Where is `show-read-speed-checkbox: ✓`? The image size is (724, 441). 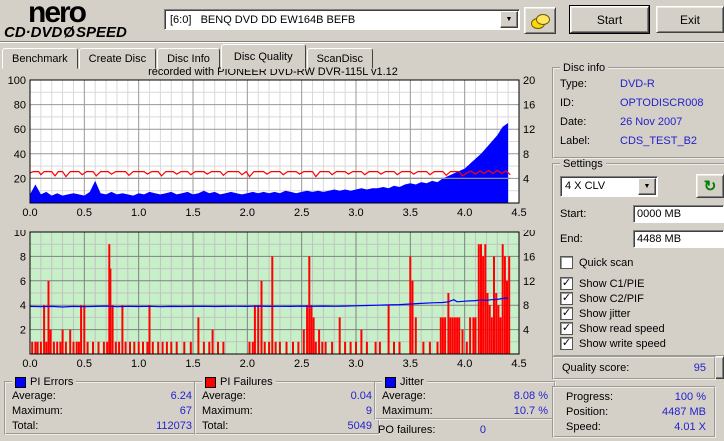
show-read-speed-checkbox: ✓ is located at coordinates (566, 328).